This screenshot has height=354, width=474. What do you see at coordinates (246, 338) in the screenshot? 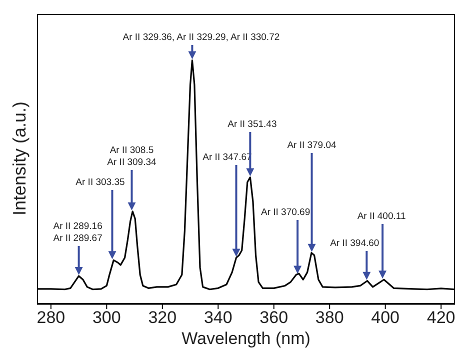
I see `x-axis-title: Wavelength (nm)` at bounding box center [246, 338].